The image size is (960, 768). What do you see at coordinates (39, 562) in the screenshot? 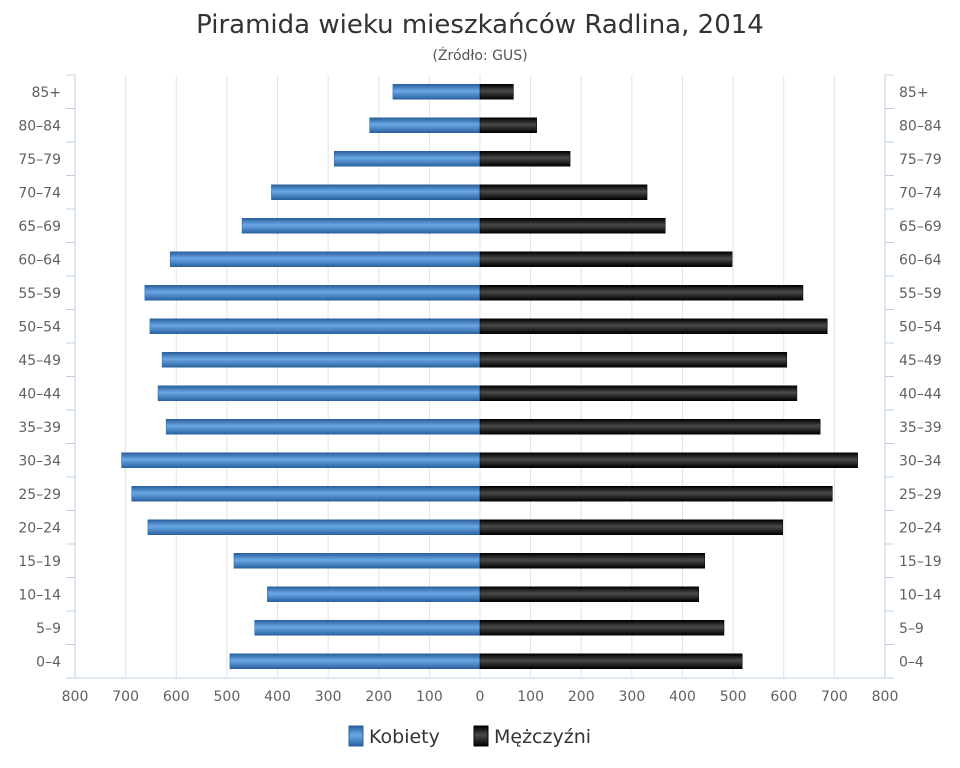
I see `y-tick-label-left: 15–19` at bounding box center [39, 562].